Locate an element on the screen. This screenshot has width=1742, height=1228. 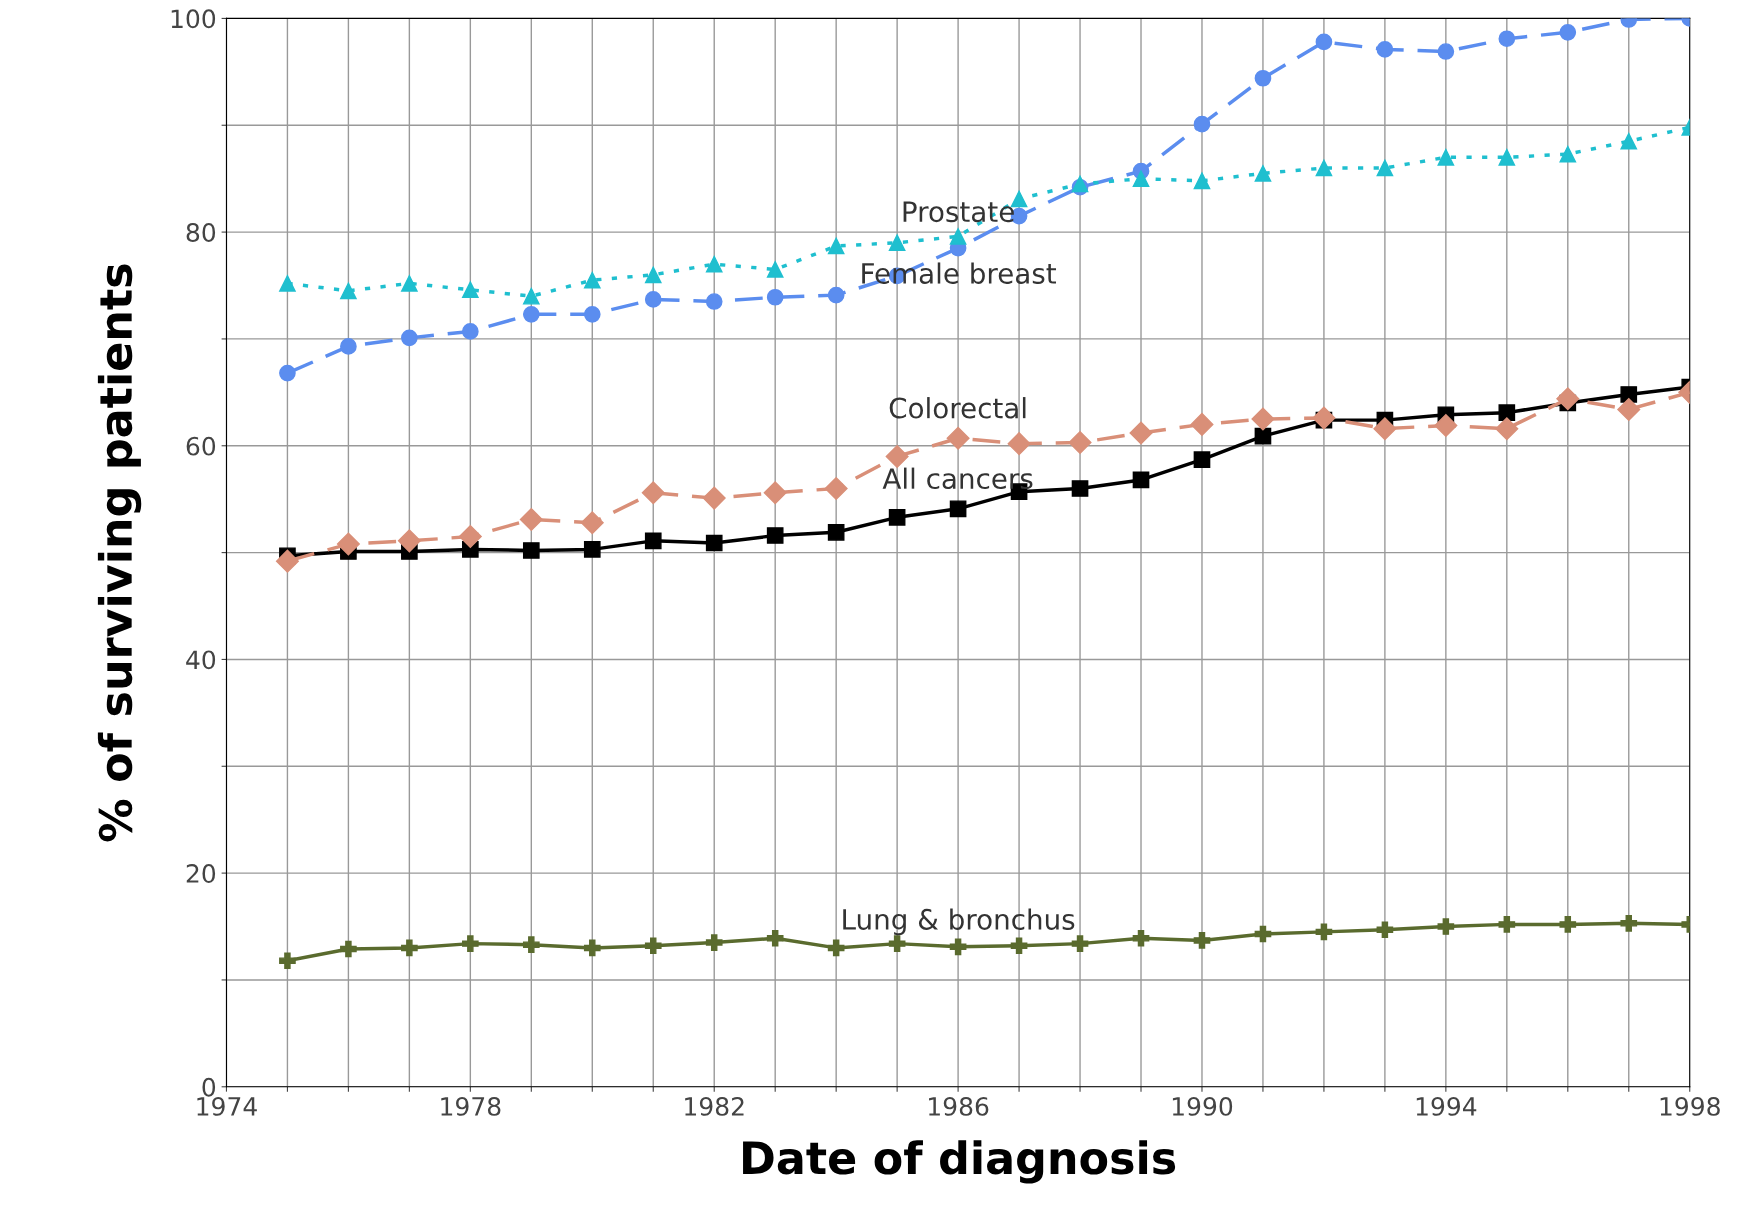
series-label: All cancers is located at coordinates (957, 478).